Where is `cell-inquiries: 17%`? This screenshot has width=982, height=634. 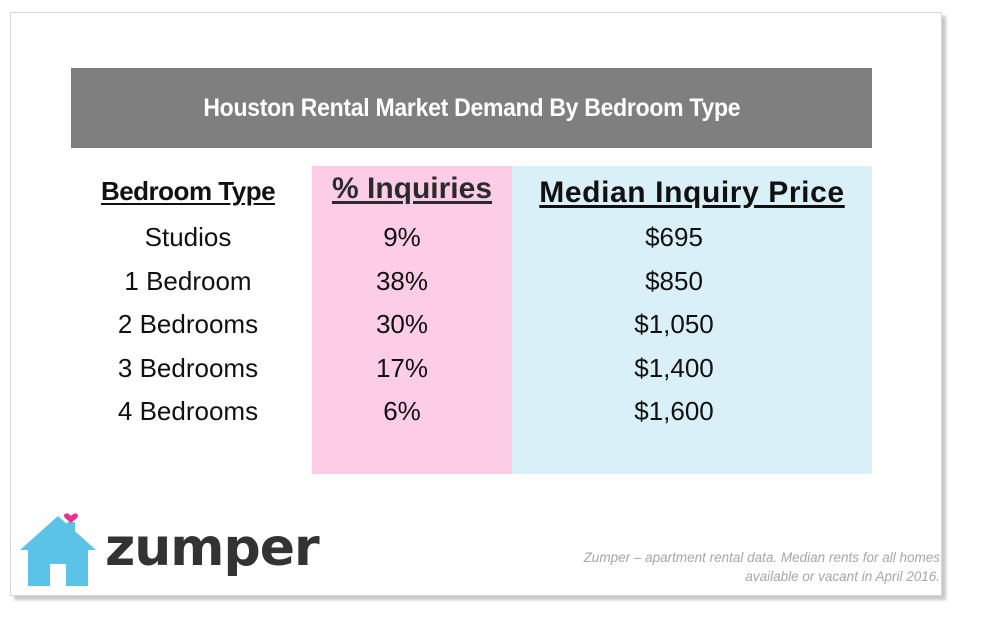
cell-inquiries: 17% is located at coordinates (402, 368).